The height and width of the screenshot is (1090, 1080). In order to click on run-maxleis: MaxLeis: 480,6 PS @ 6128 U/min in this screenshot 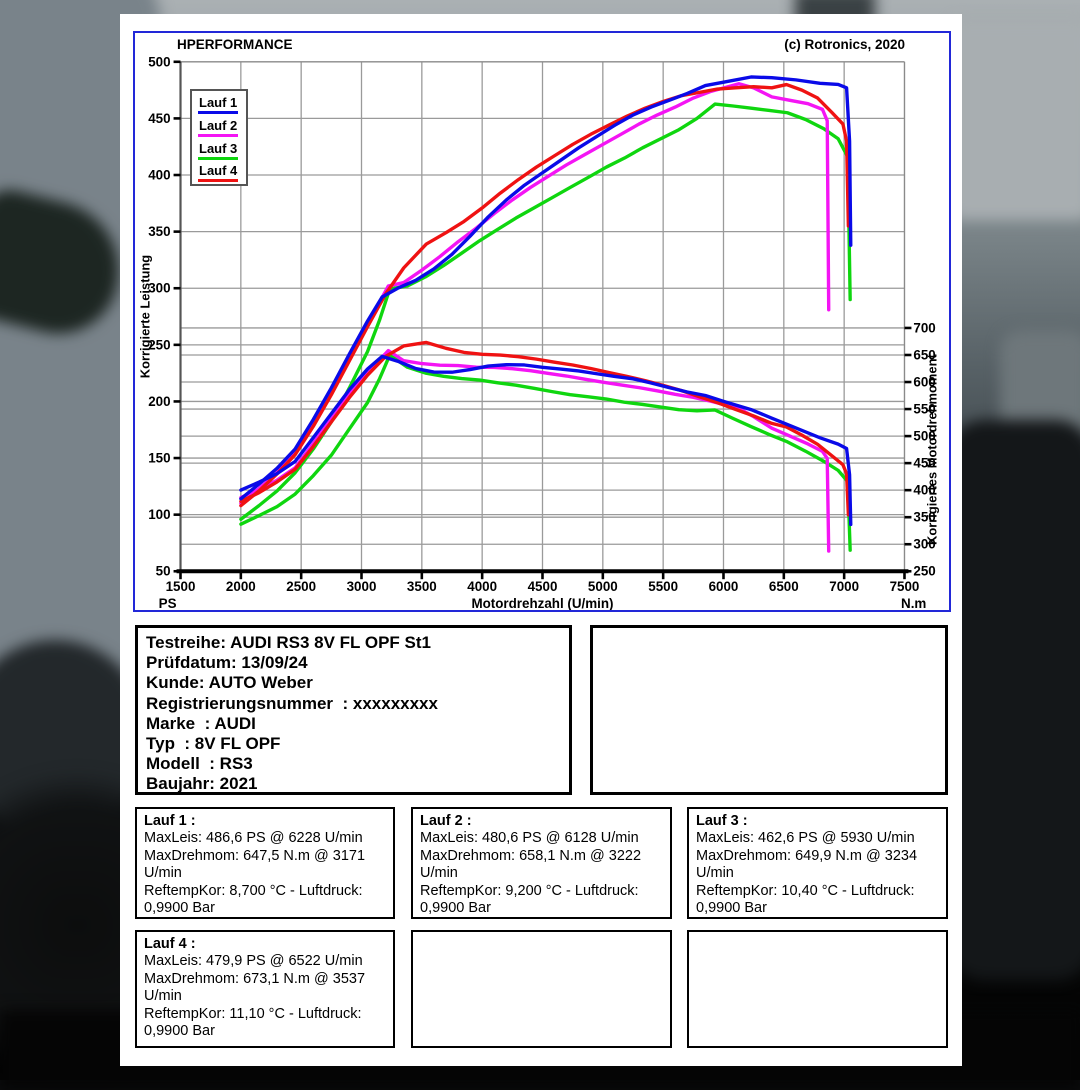, I will do `click(529, 838)`.